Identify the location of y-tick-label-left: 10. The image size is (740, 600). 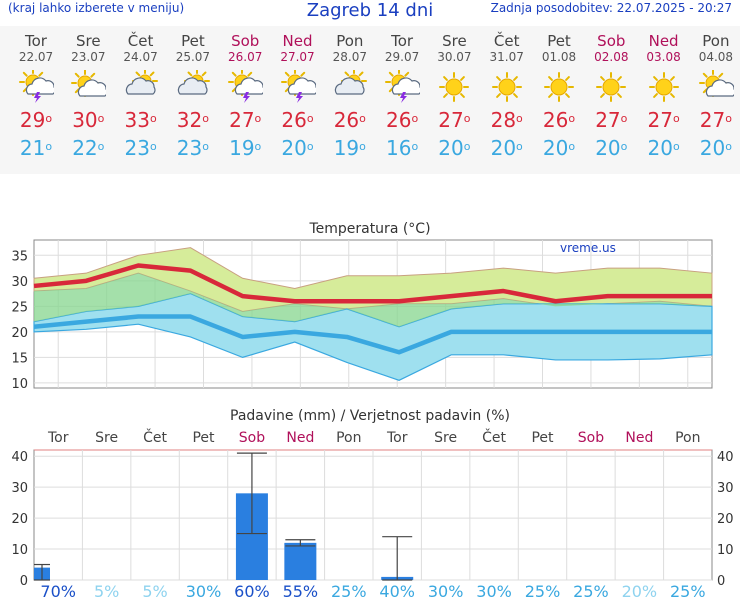
(19, 550).